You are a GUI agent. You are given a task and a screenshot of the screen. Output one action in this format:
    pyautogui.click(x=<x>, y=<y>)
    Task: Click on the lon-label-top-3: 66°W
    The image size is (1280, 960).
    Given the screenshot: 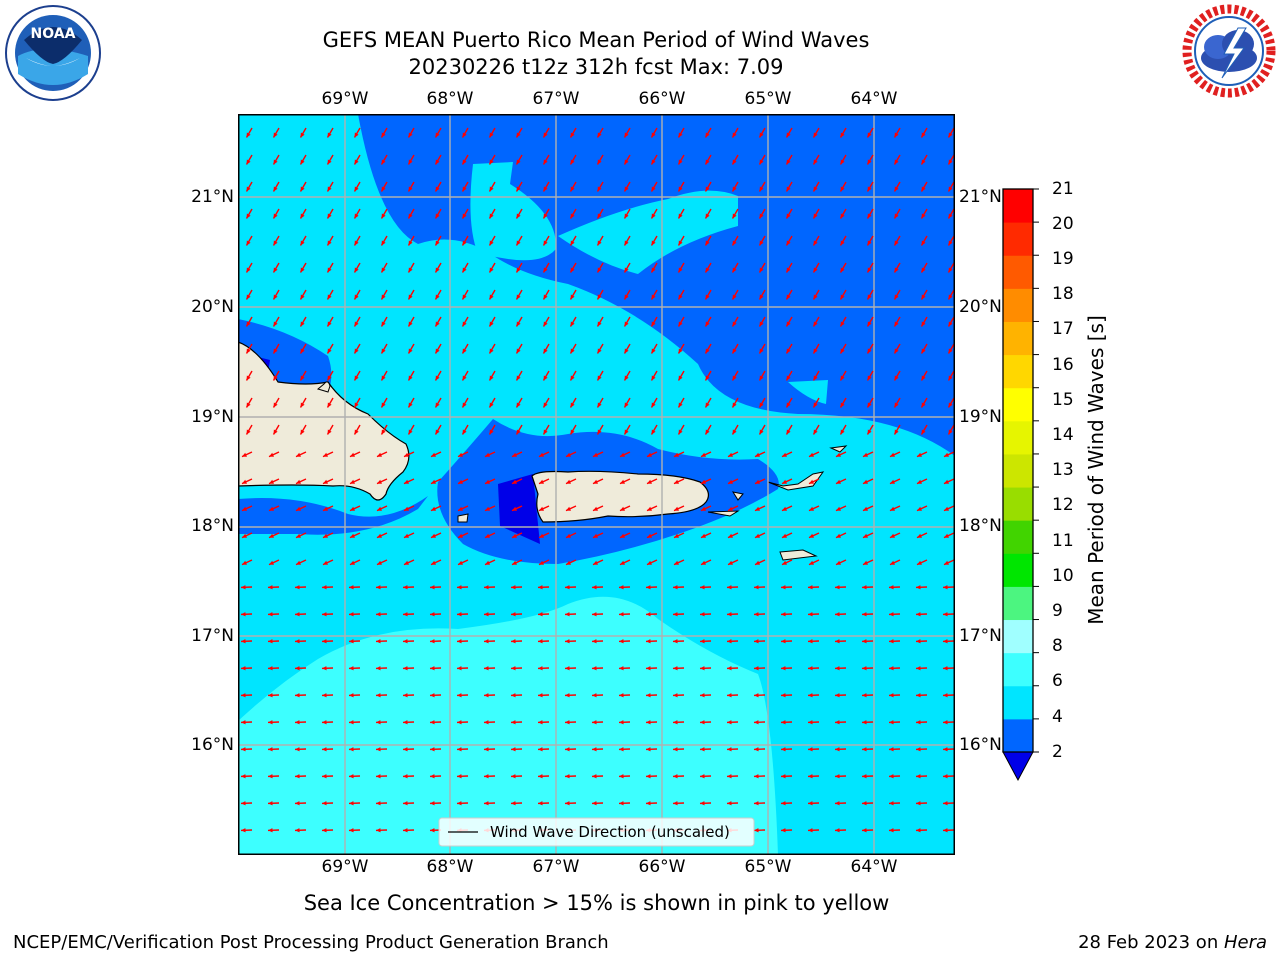 What is the action you would take?
    pyautogui.click(x=662, y=99)
    